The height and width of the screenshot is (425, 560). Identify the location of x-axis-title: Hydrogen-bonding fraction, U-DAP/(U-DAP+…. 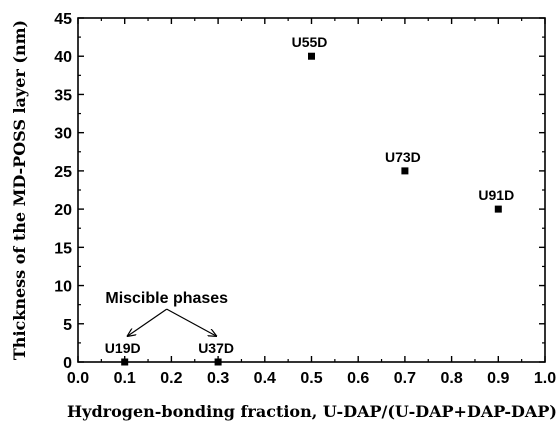
(312, 411).